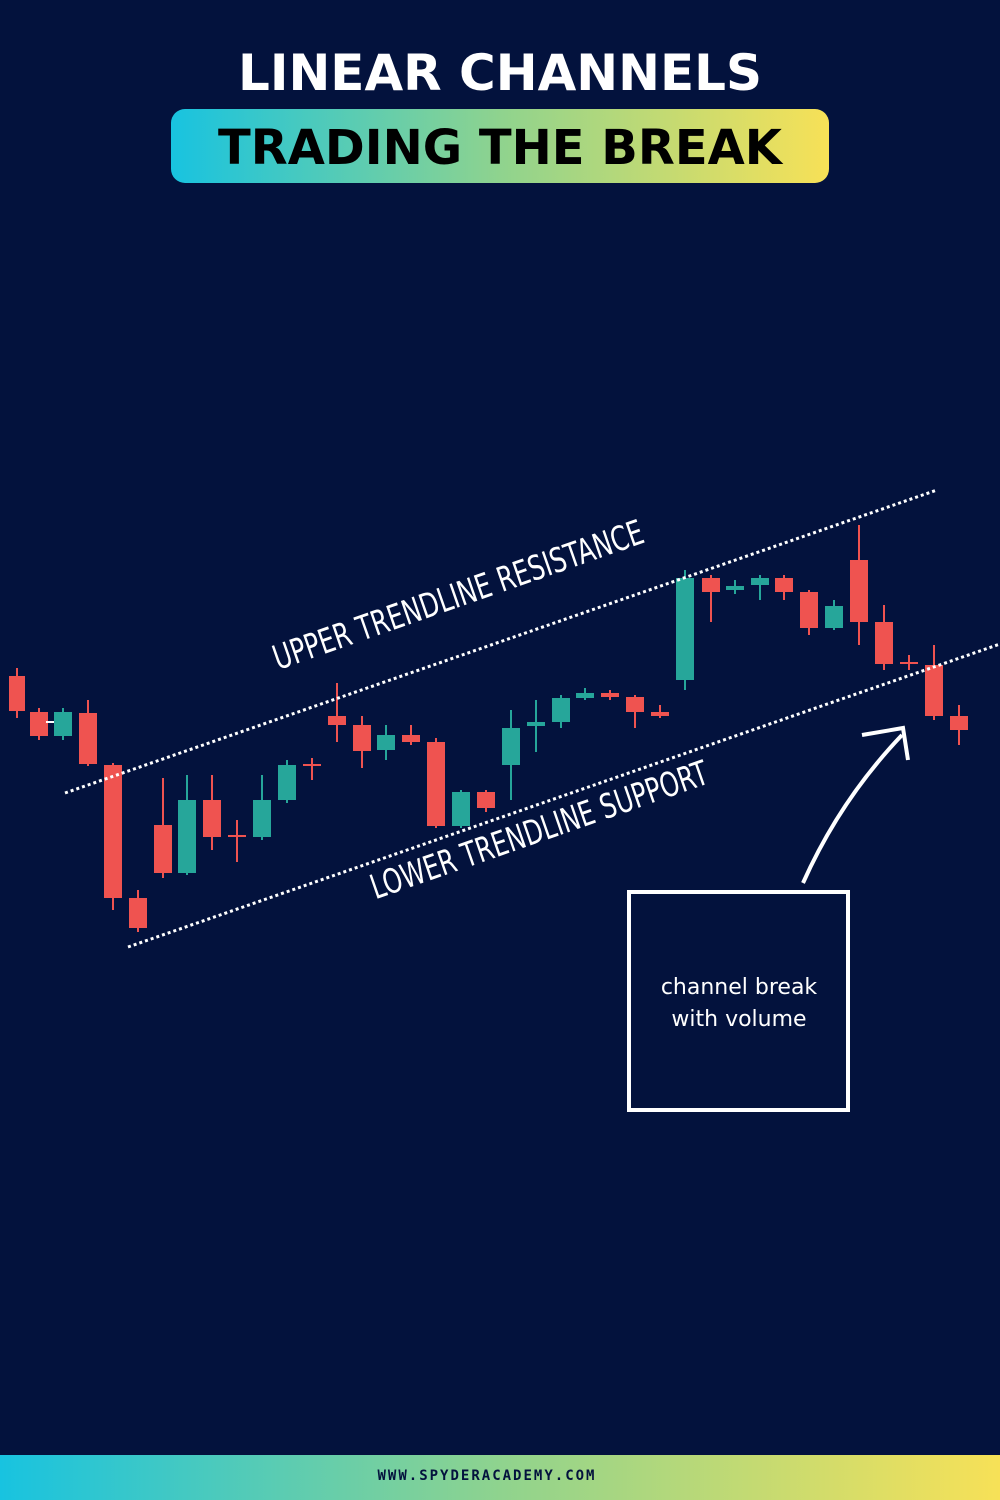 The height and width of the screenshot is (1500, 1000). I want to click on subtitle-pill, so click(500, 146).